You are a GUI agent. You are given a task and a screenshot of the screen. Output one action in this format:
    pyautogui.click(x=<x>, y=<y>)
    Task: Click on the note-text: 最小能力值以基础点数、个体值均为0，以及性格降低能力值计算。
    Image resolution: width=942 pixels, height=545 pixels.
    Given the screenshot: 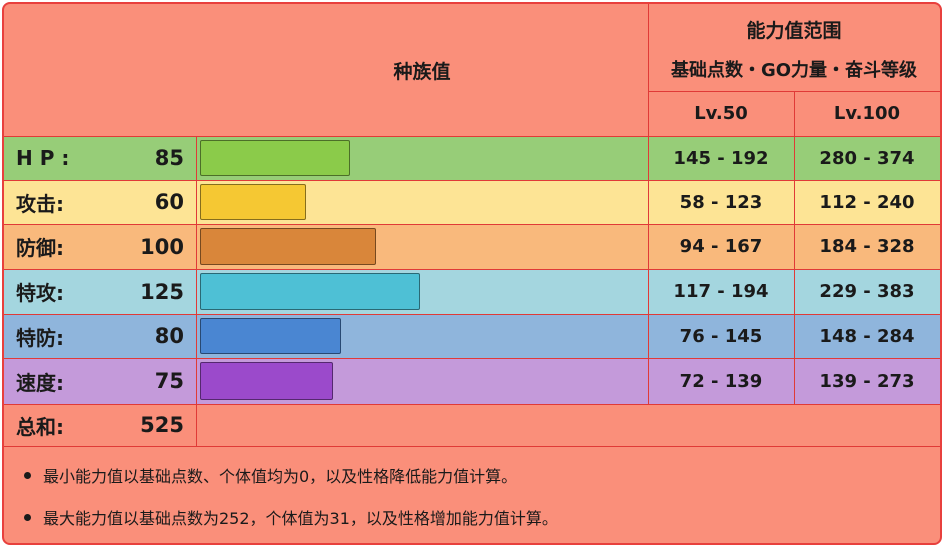 What is the action you would take?
    pyautogui.click(x=280, y=476)
    